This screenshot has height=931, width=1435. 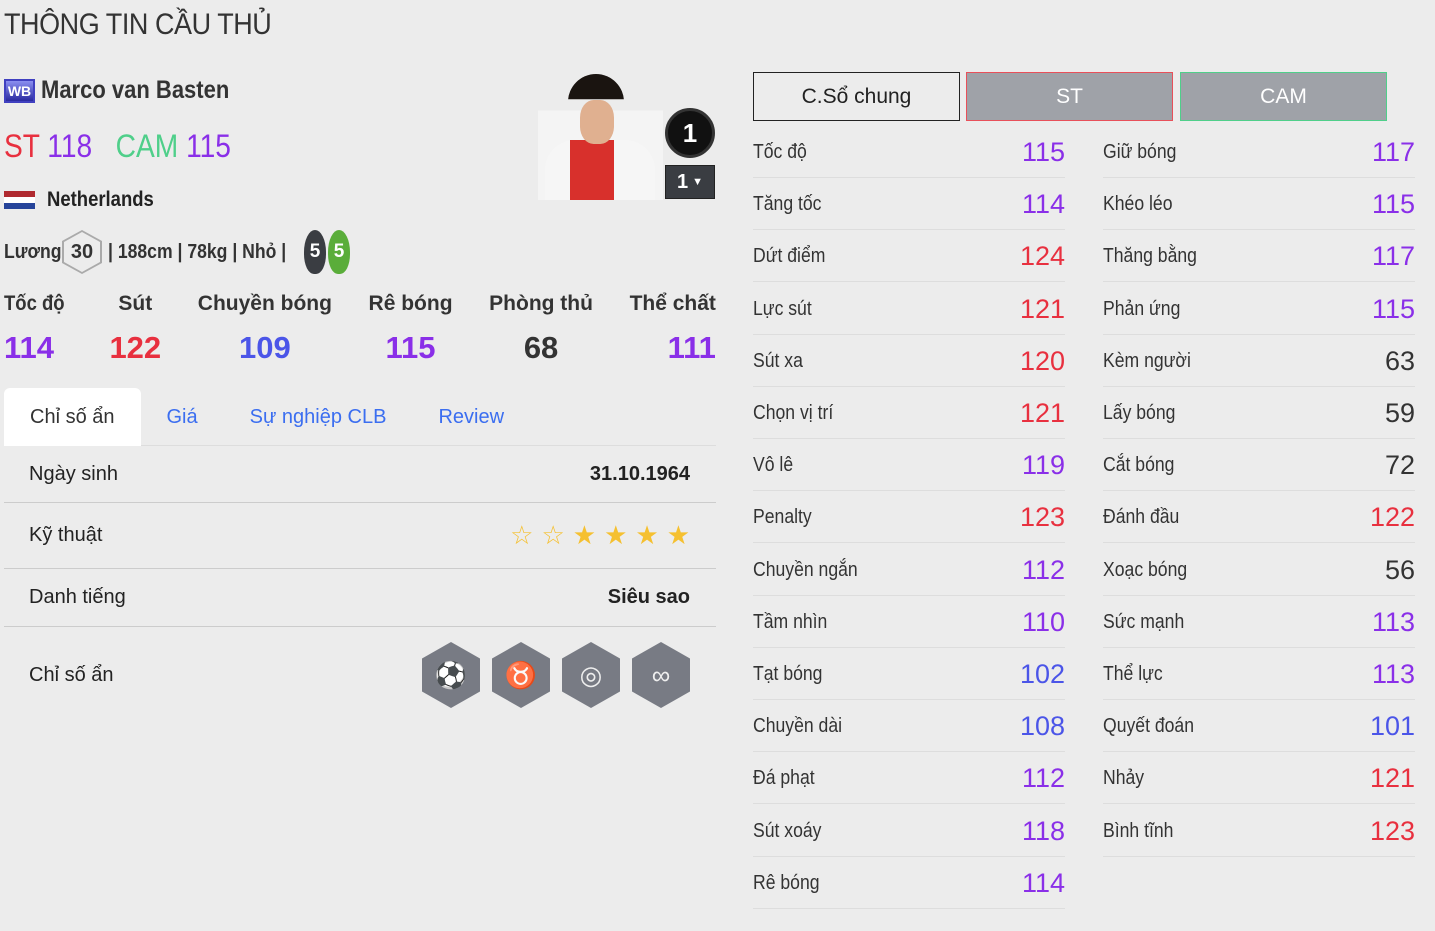 What do you see at coordinates (1042, 674) in the screenshot?
I see `stat-value: 102` at bounding box center [1042, 674].